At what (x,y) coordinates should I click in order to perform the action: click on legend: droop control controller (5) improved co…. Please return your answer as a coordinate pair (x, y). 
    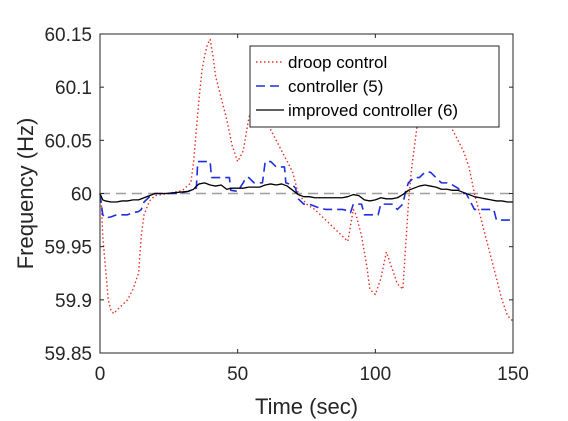
    Looking at the image, I should click on (374, 86).